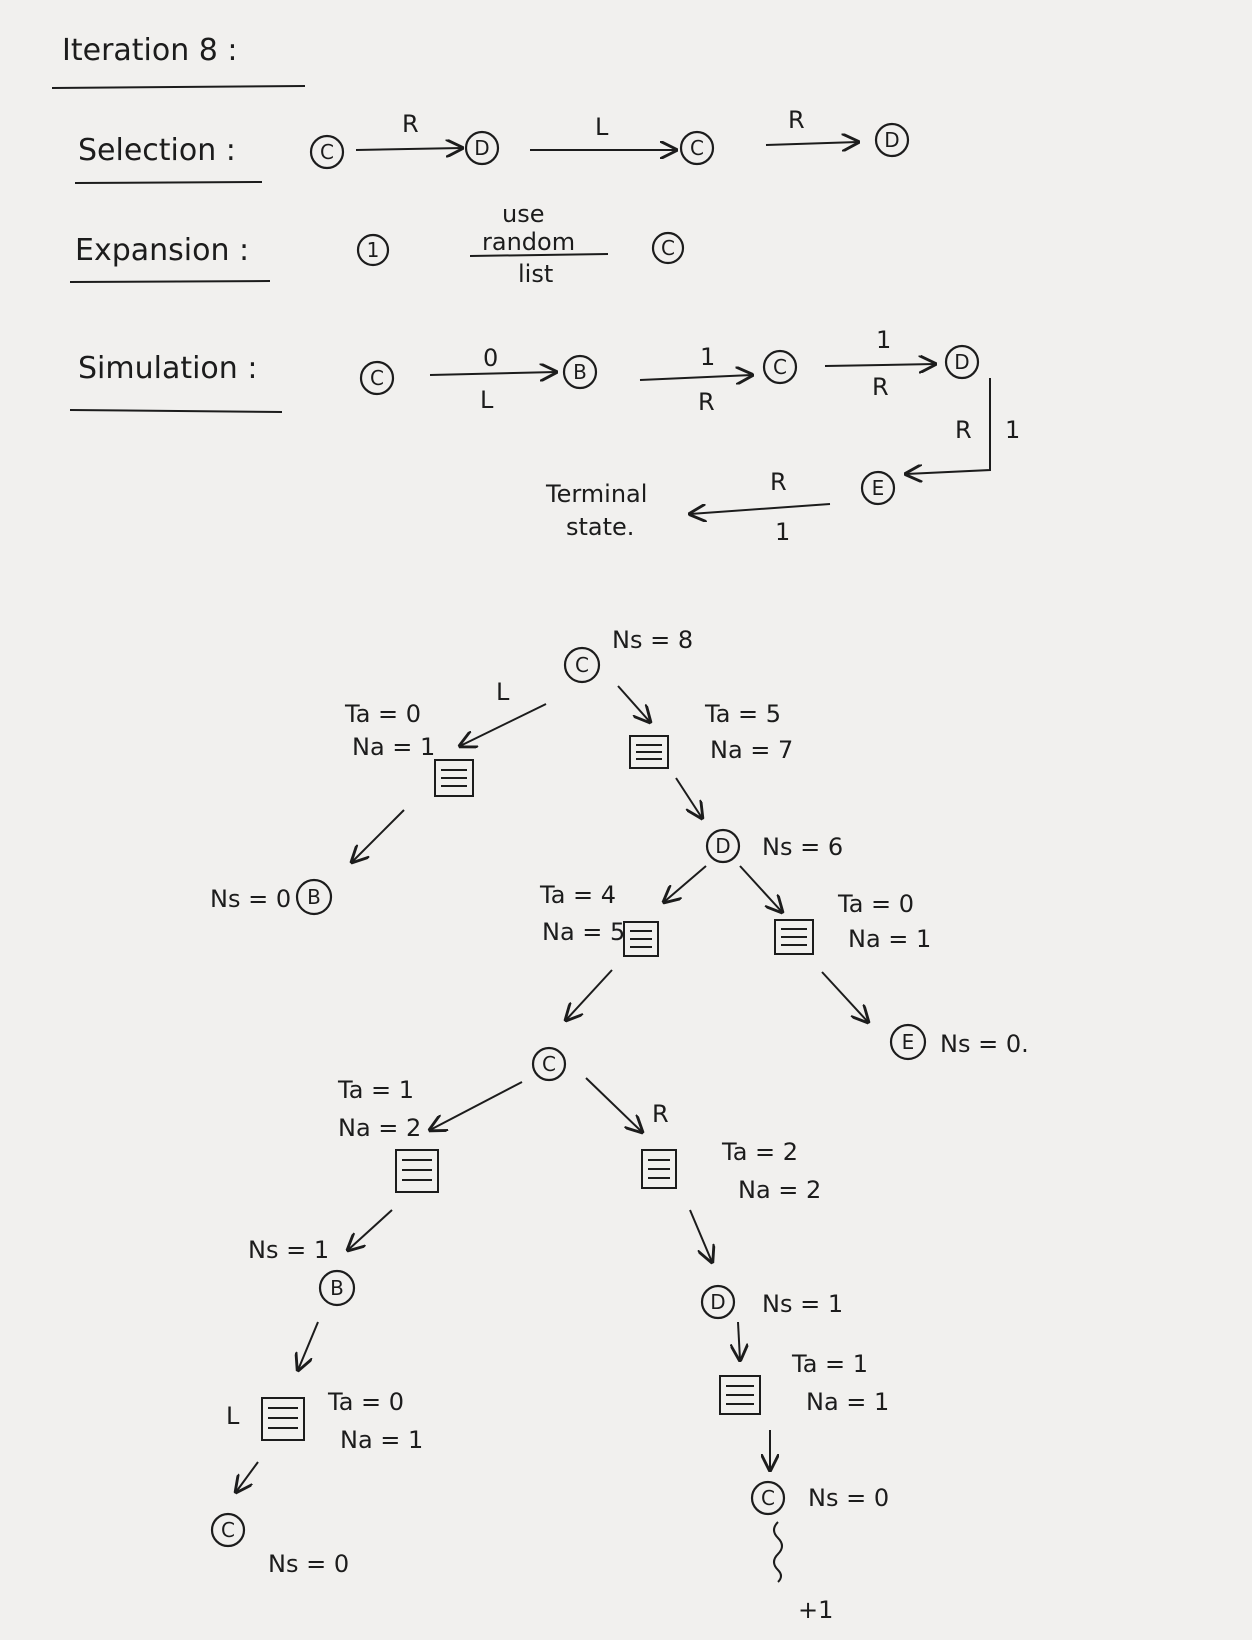 Image resolution: width=1252 pixels, height=1640 pixels. What do you see at coordinates (718, 1302) in the screenshot?
I see `tree-node-d2: D` at bounding box center [718, 1302].